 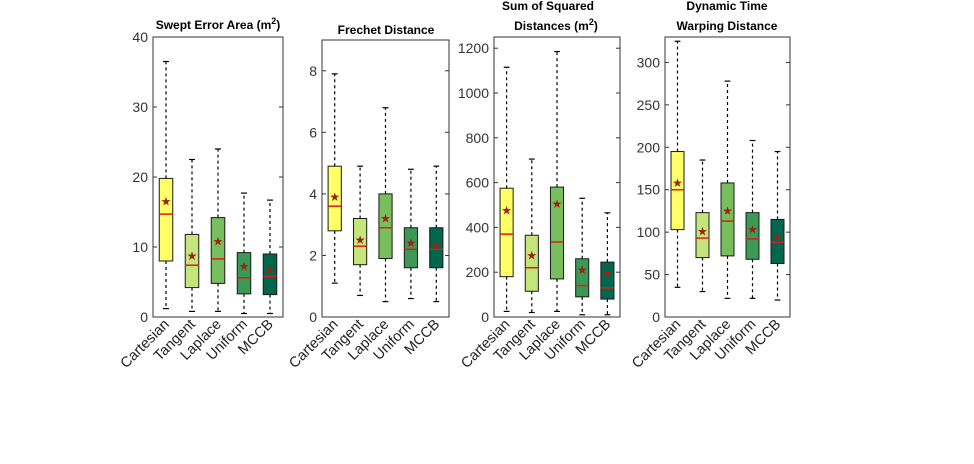 What do you see at coordinates (218, 24) in the screenshot?
I see `chart-title: Swept Error Area (m2)` at bounding box center [218, 24].